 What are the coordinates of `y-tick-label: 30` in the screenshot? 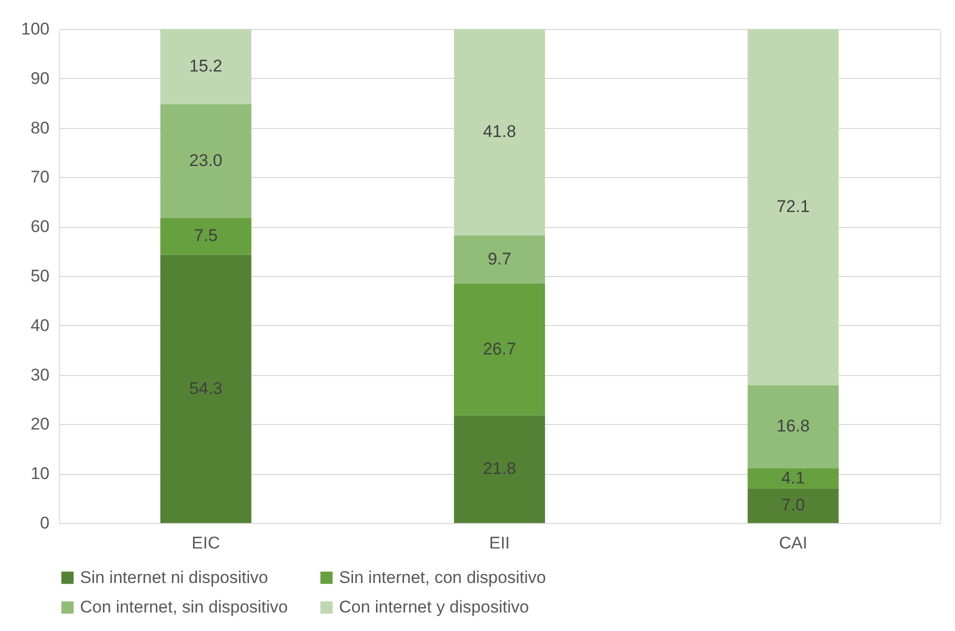 It's located at (40, 374).